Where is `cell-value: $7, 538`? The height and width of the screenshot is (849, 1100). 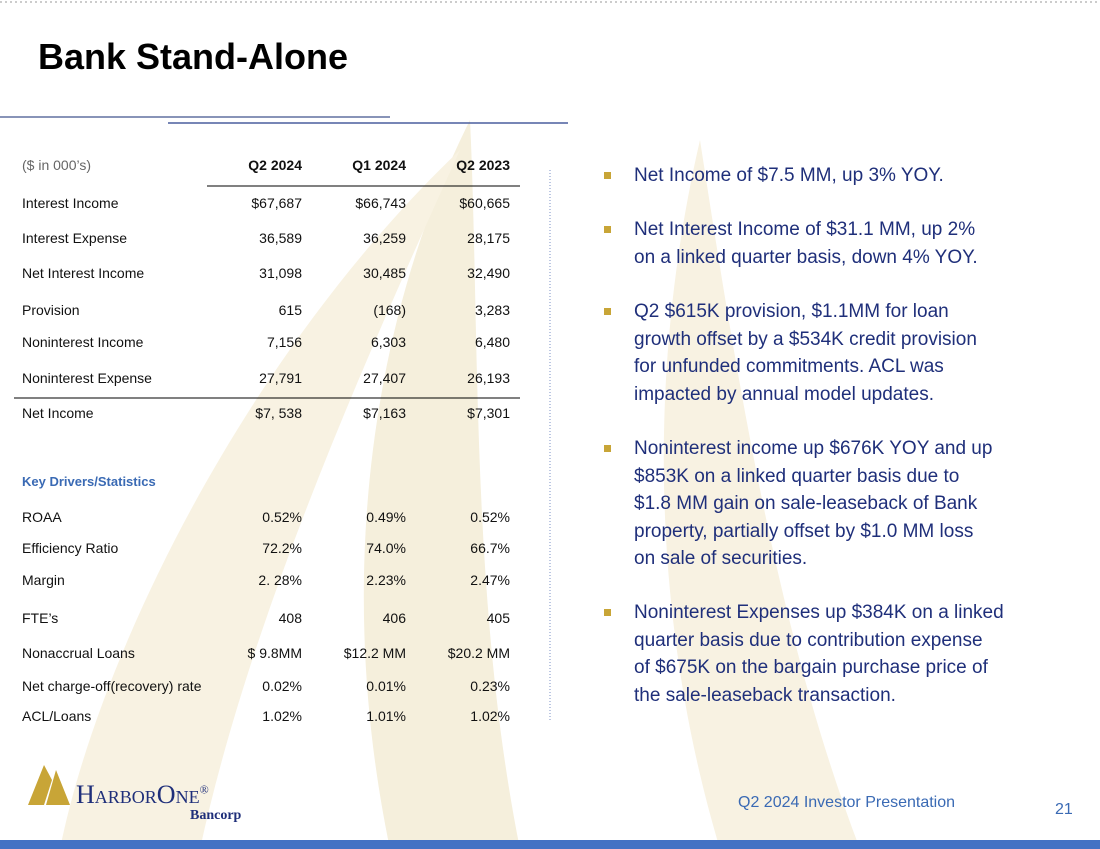 cell-value: $7, 538 is located at coordinates (278, 413).